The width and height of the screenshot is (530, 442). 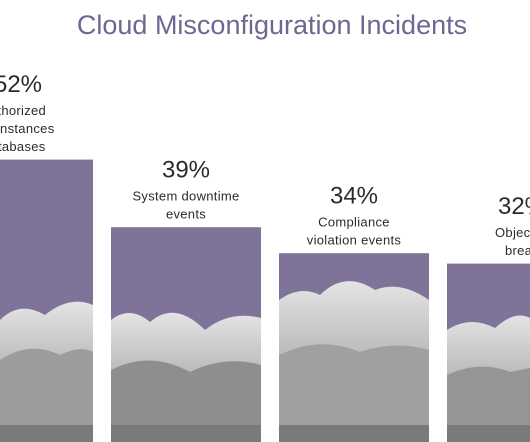 I want to click on category-label: Object st, so click(x=512, y=232).